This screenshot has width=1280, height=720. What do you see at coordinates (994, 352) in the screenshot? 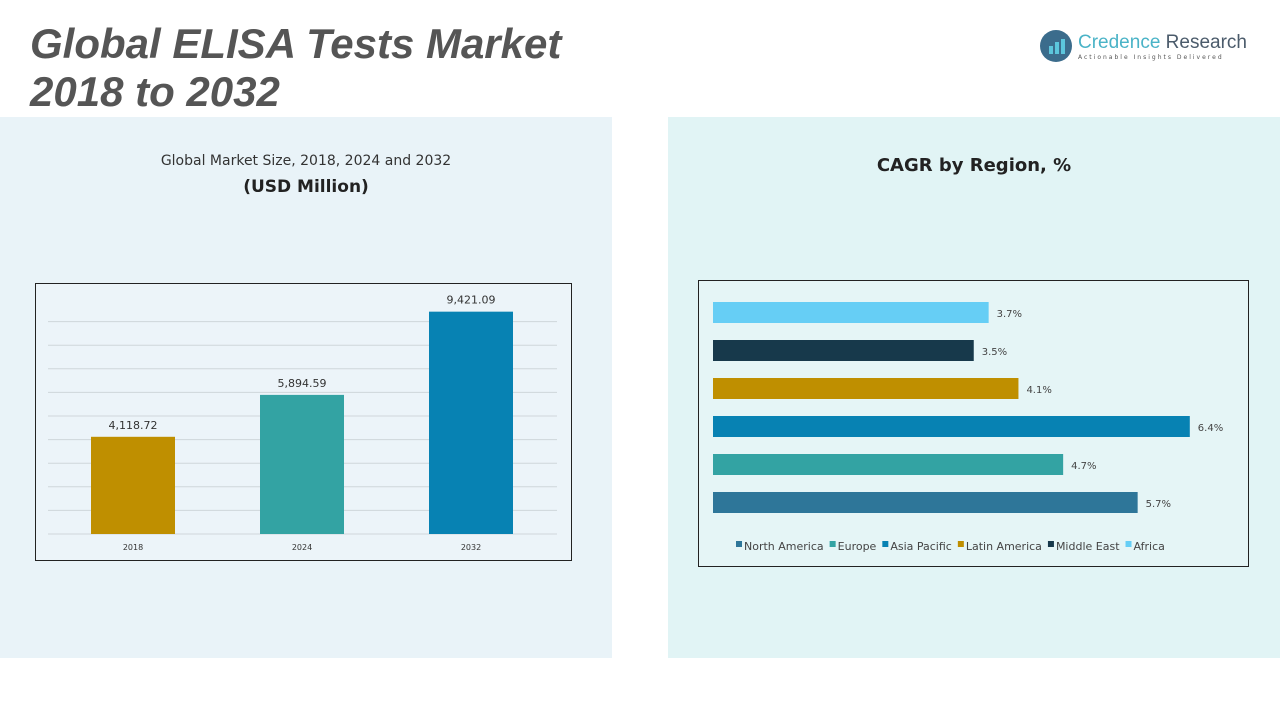
I see `data-label: 3.5%` at bounding box center [994, 352].